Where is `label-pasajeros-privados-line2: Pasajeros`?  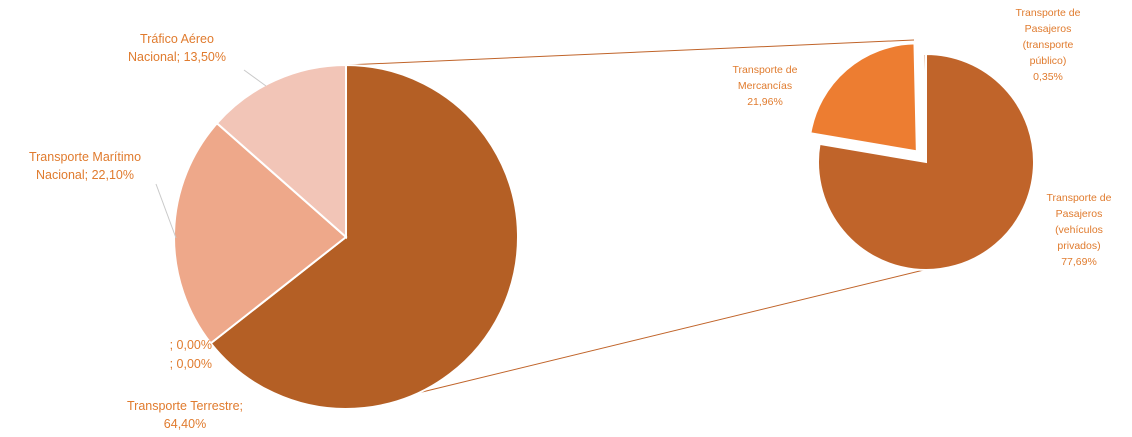
label-pasajeros-privados-line2: Pasajeros is located at coordinates (1079, 214).